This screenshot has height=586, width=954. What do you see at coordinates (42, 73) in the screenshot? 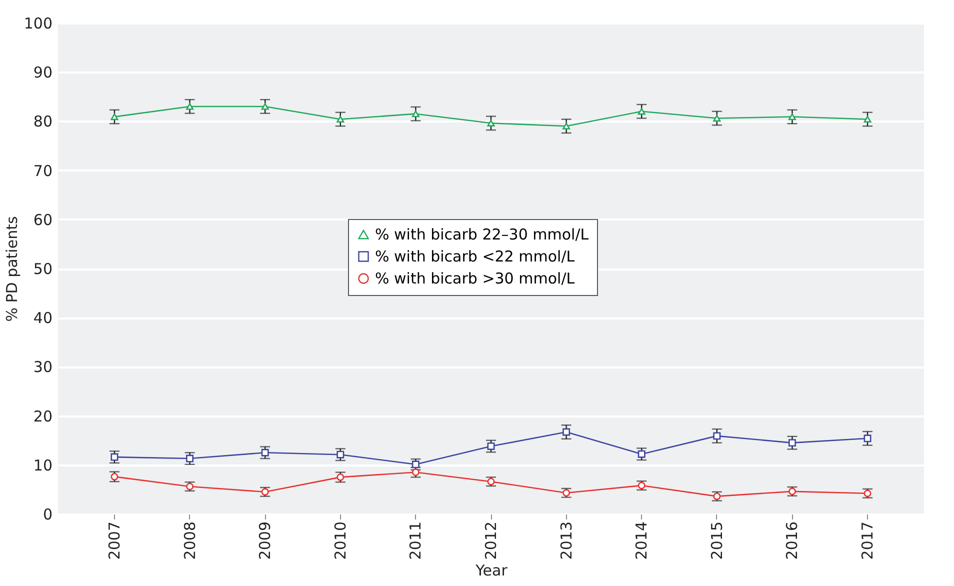
I see `y-tick-label: 90` at bounding box center [42, 73].